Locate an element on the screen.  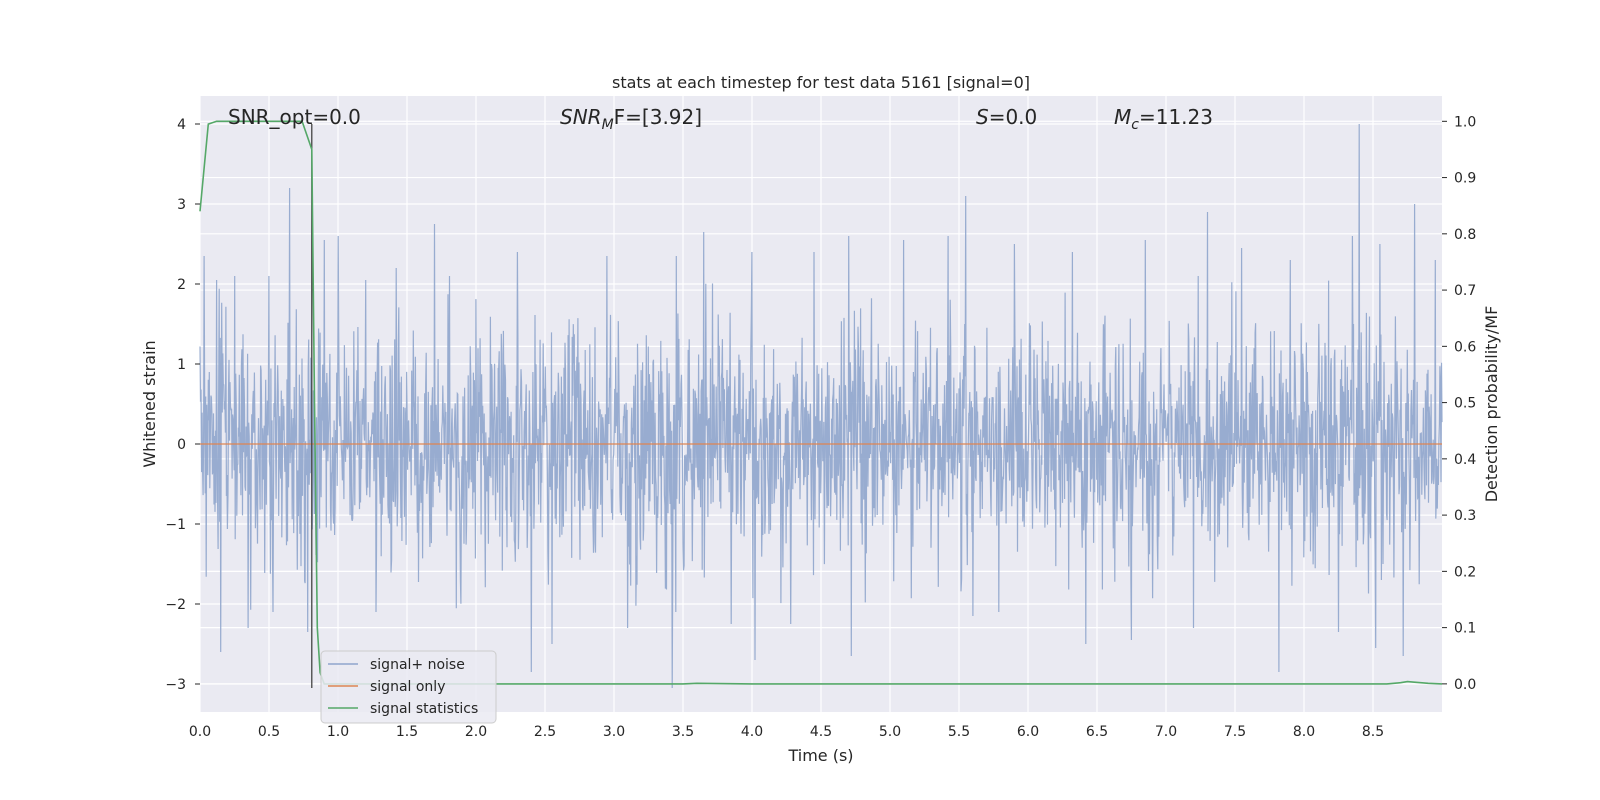
annotation-snr-opt: SNR_opt=0.0 is located at coordinates (294, 117).